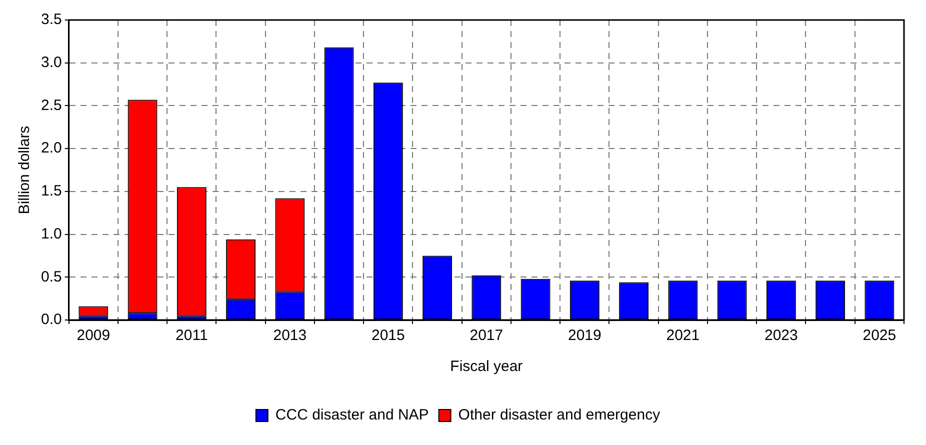 The width and height of the screenshot is (926, 445). I want to click on x-tick-label: 2021, so click(683, 335).